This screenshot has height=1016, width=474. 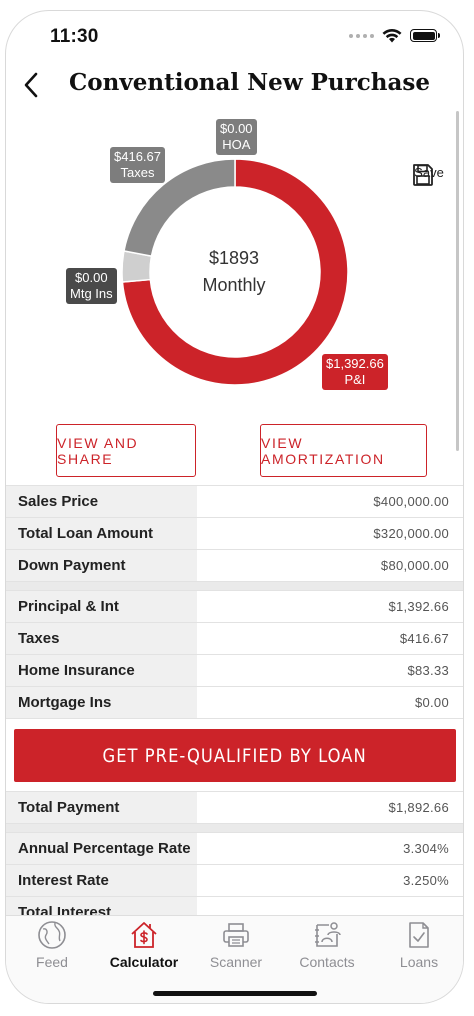 I want to click on signal-icon, so click(x=361, y=35).